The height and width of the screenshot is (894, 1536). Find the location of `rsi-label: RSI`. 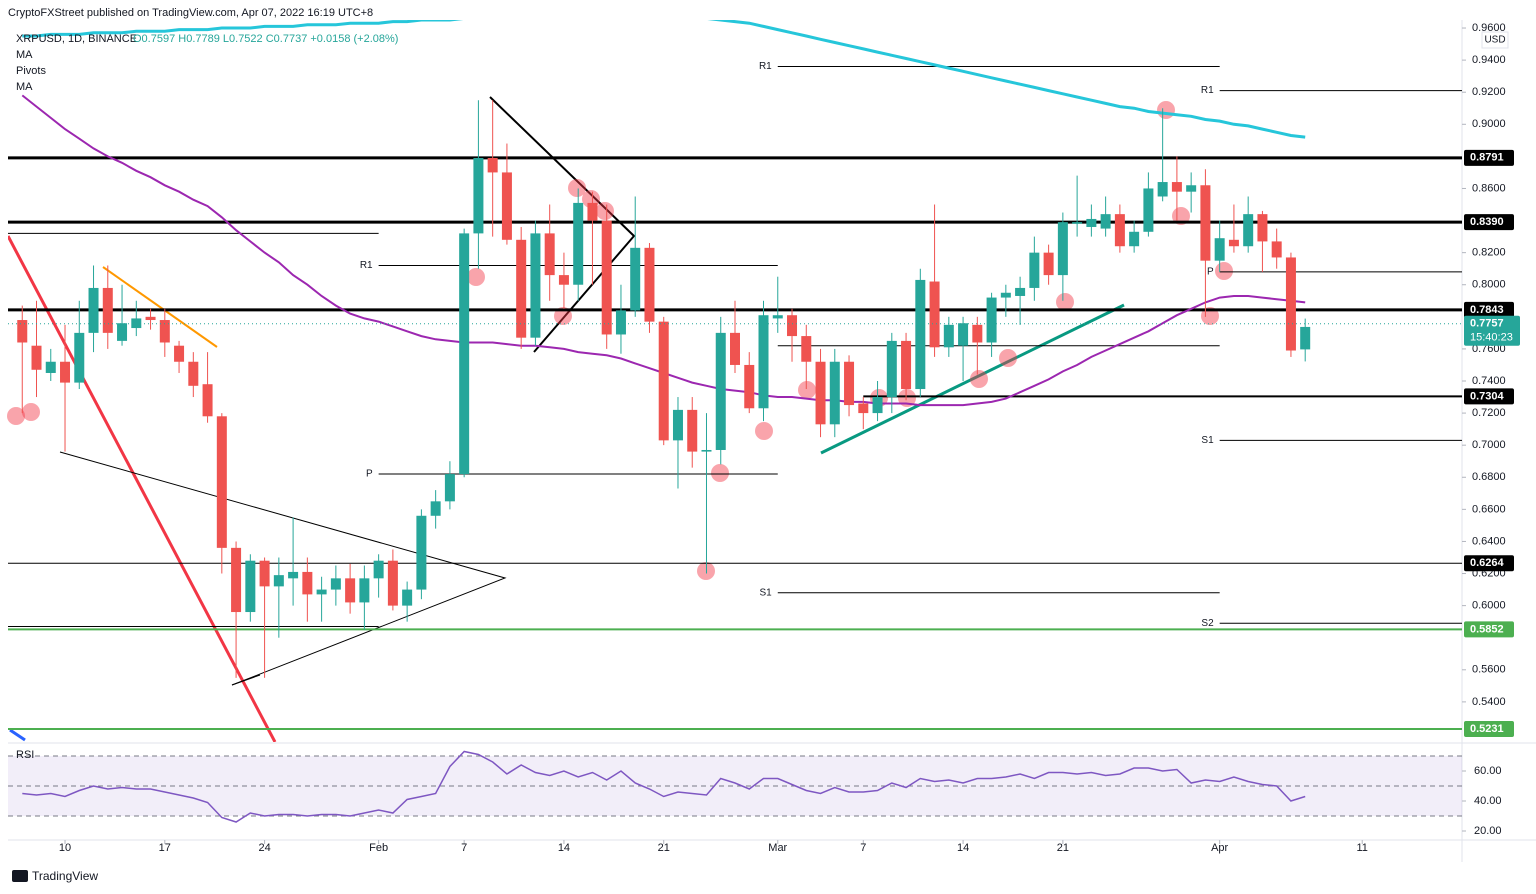

rsi-label: RSI is located at coordinates (25, 755).